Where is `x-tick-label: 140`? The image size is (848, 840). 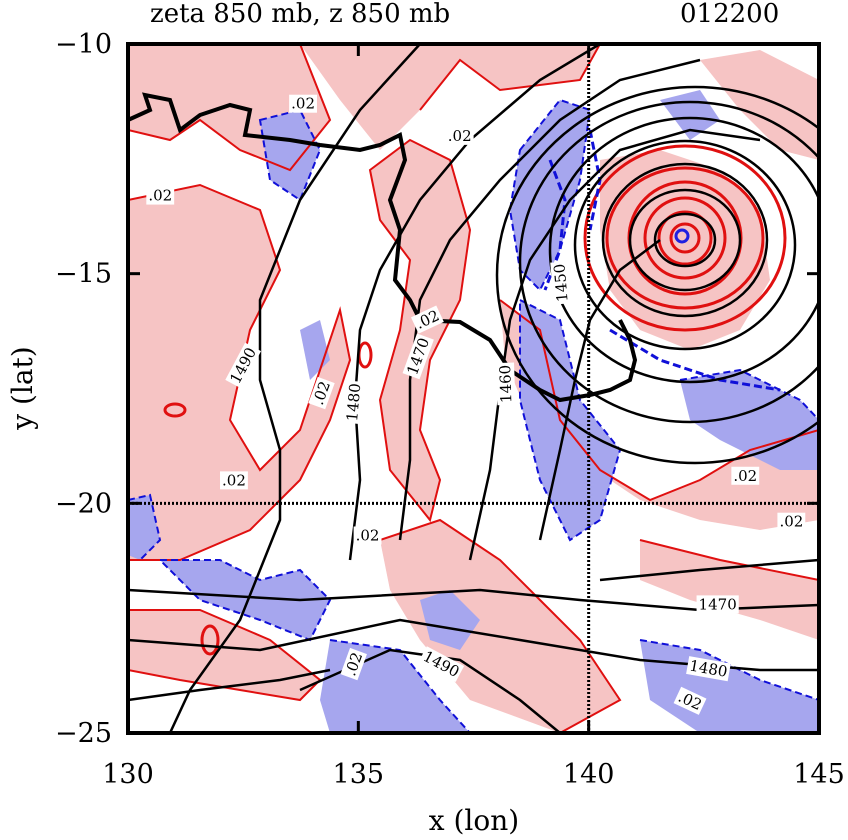 x-tick-label: 140 is located at coordinates (589, 774).